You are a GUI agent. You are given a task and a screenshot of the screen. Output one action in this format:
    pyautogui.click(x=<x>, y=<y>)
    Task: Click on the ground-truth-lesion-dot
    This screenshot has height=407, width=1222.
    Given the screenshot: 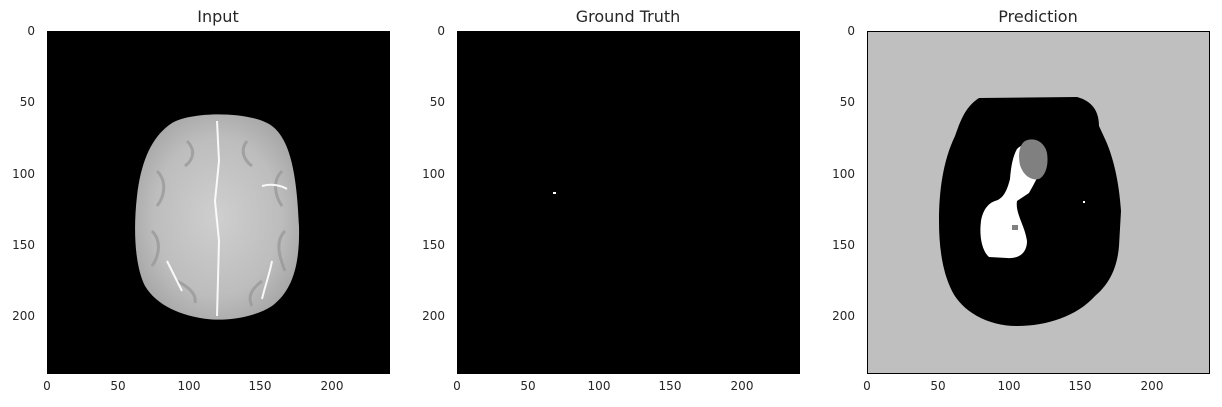 What is the action you would take?
    pyautogui.click(x=554, y=193)
    